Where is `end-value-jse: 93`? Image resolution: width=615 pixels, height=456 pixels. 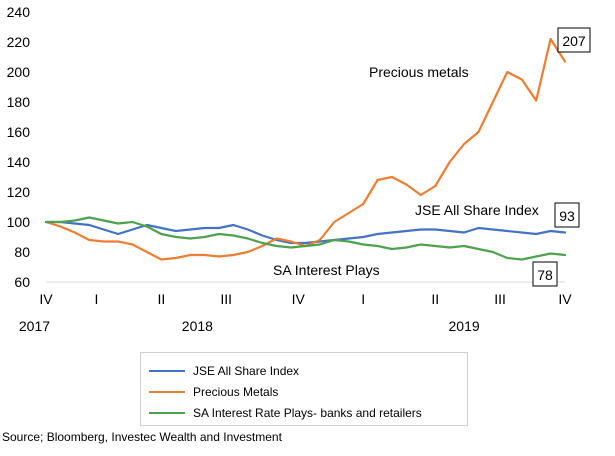
end-value-jse: 93 is located at coordinates (567, 216).